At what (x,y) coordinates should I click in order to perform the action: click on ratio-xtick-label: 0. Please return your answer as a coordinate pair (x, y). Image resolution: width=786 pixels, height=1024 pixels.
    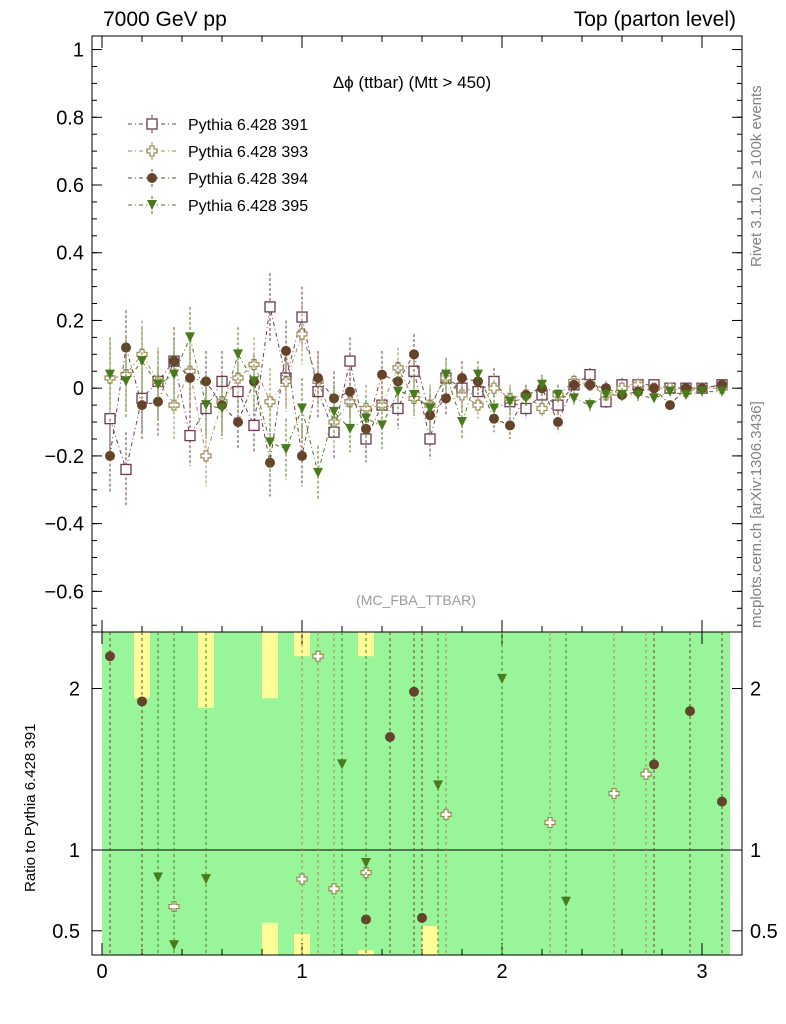
    Looking at the image, I should click on (101, 972).